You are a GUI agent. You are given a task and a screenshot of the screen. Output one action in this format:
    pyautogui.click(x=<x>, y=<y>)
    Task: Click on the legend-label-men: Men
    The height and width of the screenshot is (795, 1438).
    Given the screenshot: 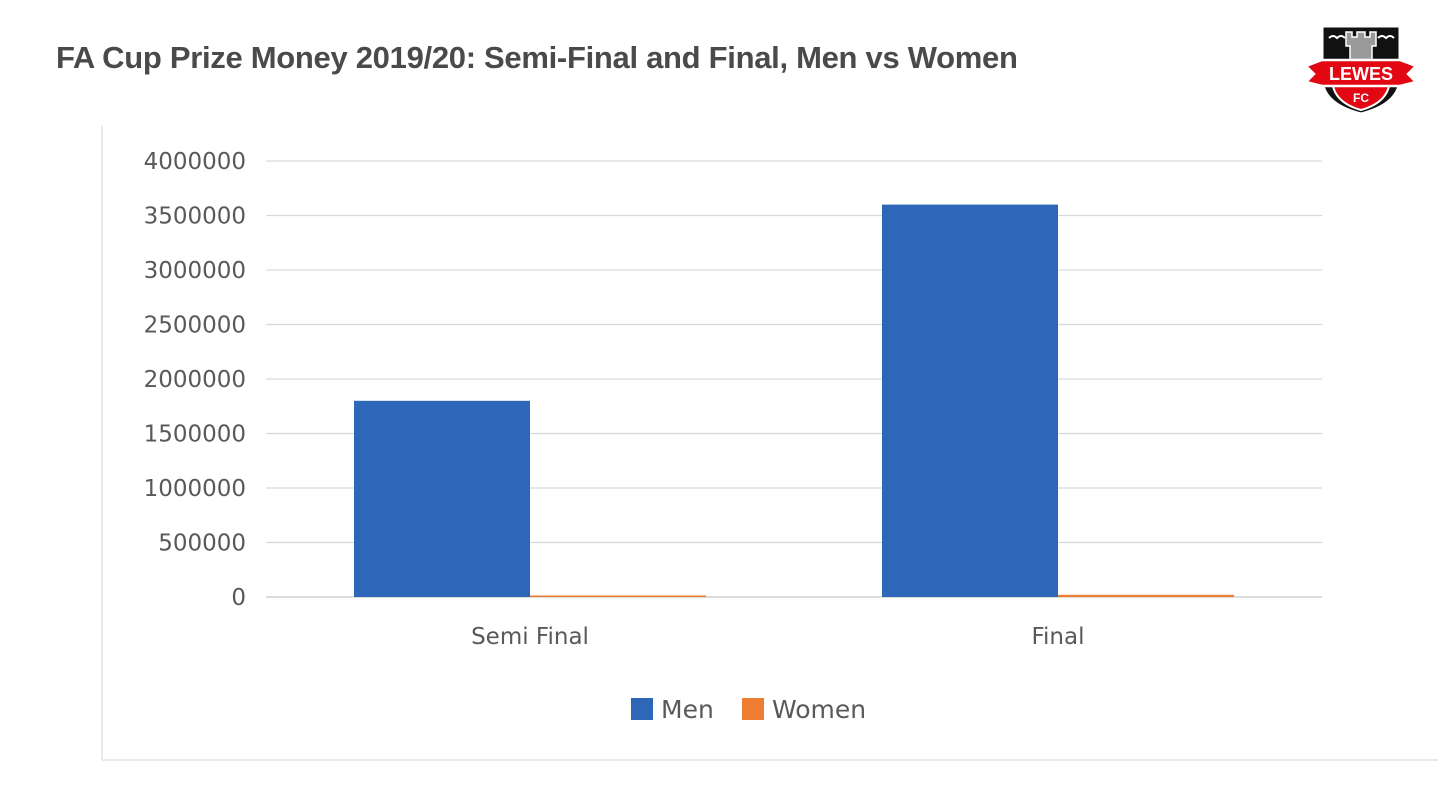 What is the action you would take?
    pyautogui.click(x=687, y=709)
    